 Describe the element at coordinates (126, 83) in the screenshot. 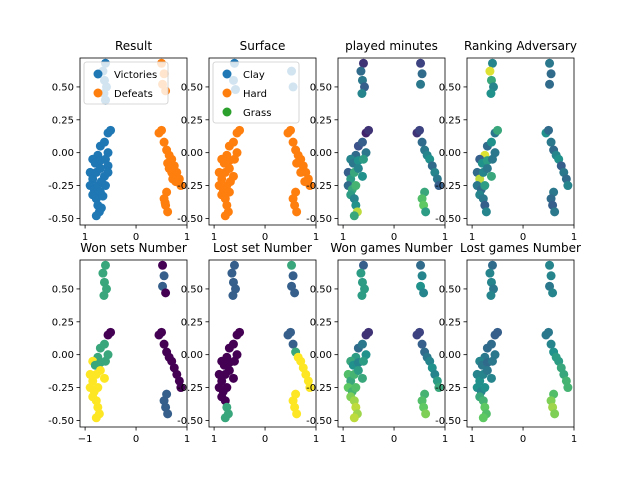

I see `legend-box` at that location.